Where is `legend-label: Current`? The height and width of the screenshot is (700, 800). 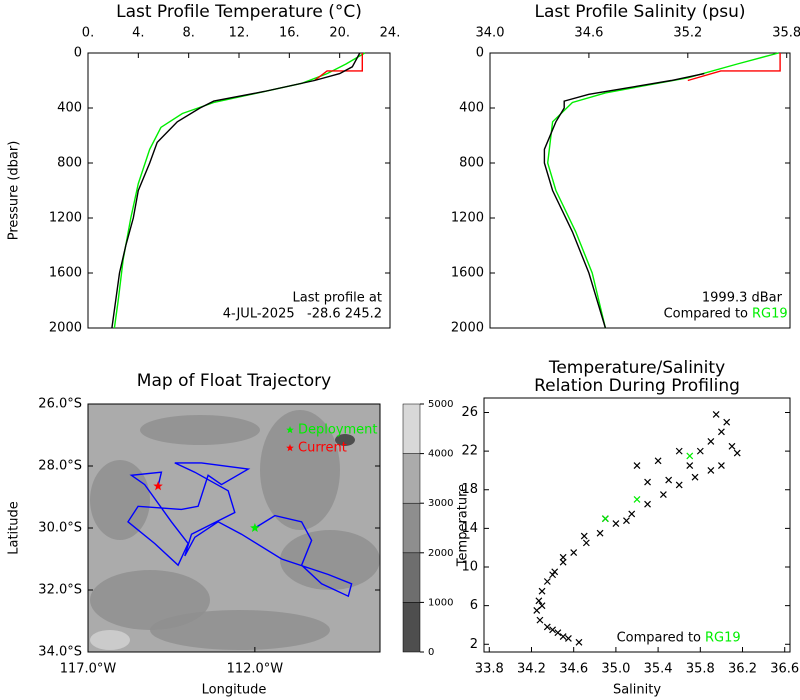
legend-label: Current is located at coordinates (322, 448).